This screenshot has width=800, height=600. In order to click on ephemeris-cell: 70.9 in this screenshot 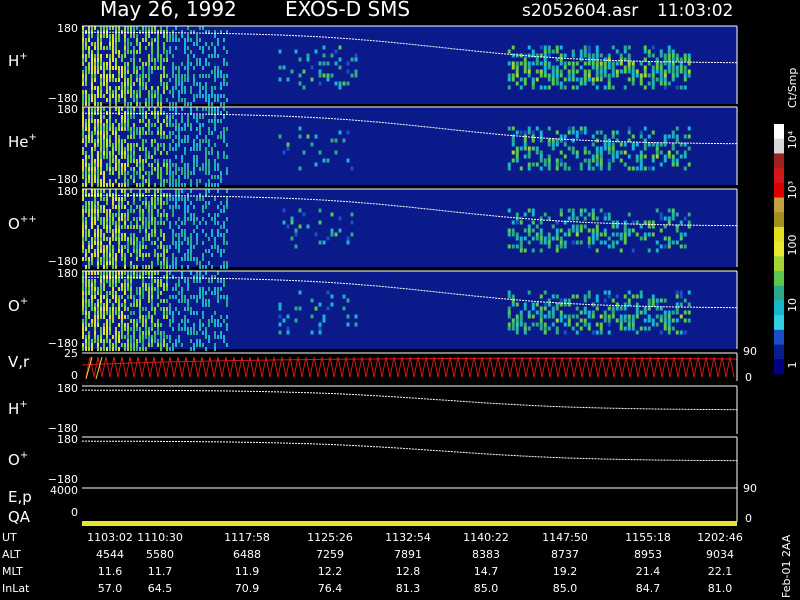, I will do `click(247, 588)`.